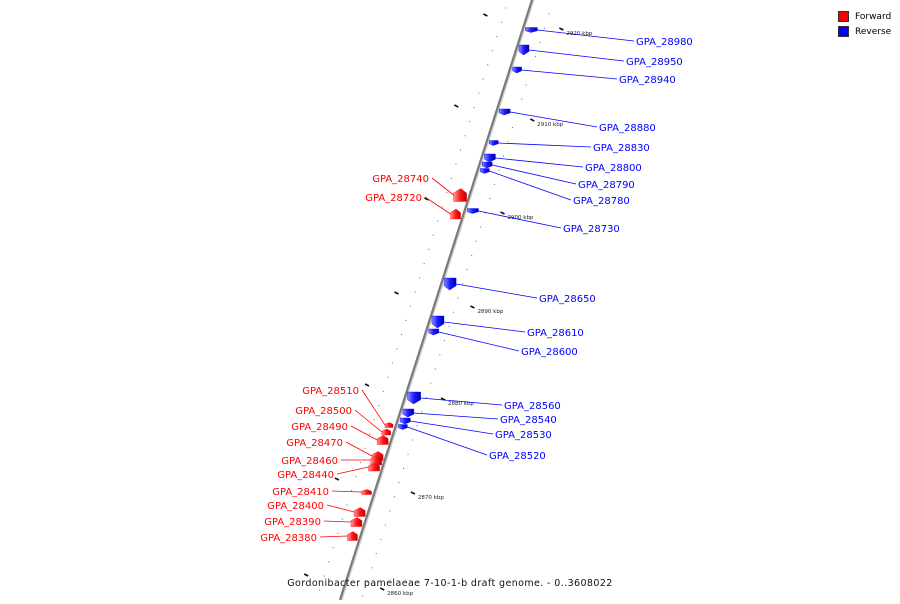 The height and width of the screenshot is (604, 900). Describe the element at coordinates (873, 31) in the screenshot. I see `legend-reverse-label: Reverse` at that location.